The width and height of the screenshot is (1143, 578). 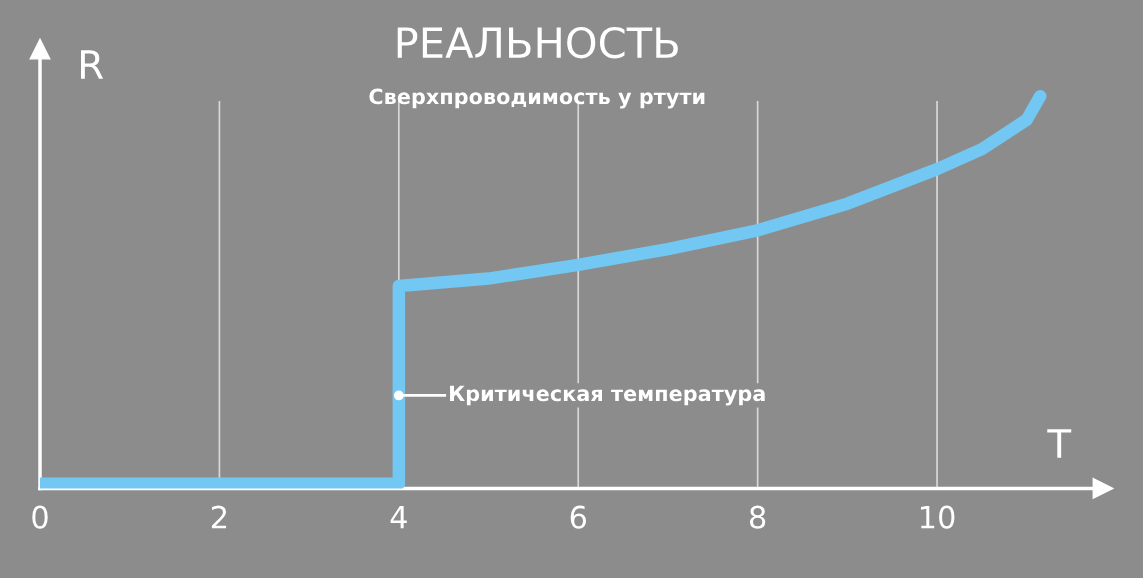 I want to click on x-axis-title: T, so click(x=1059, y=443).